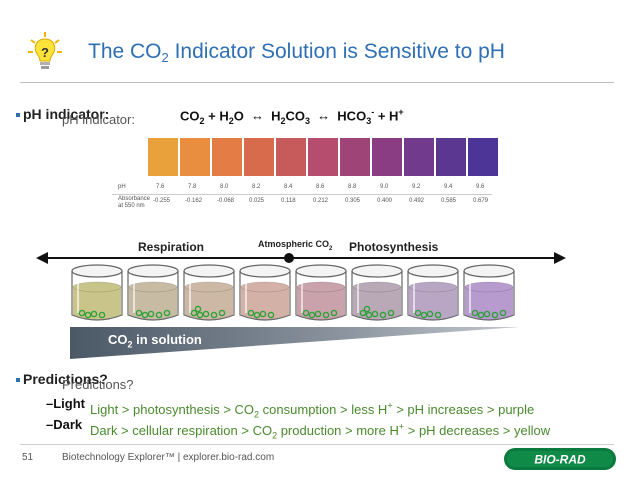 Image resolution: width=638 pixels, height=479 pixels. I want to click on ph-value: 7.8, so click(192, 187).